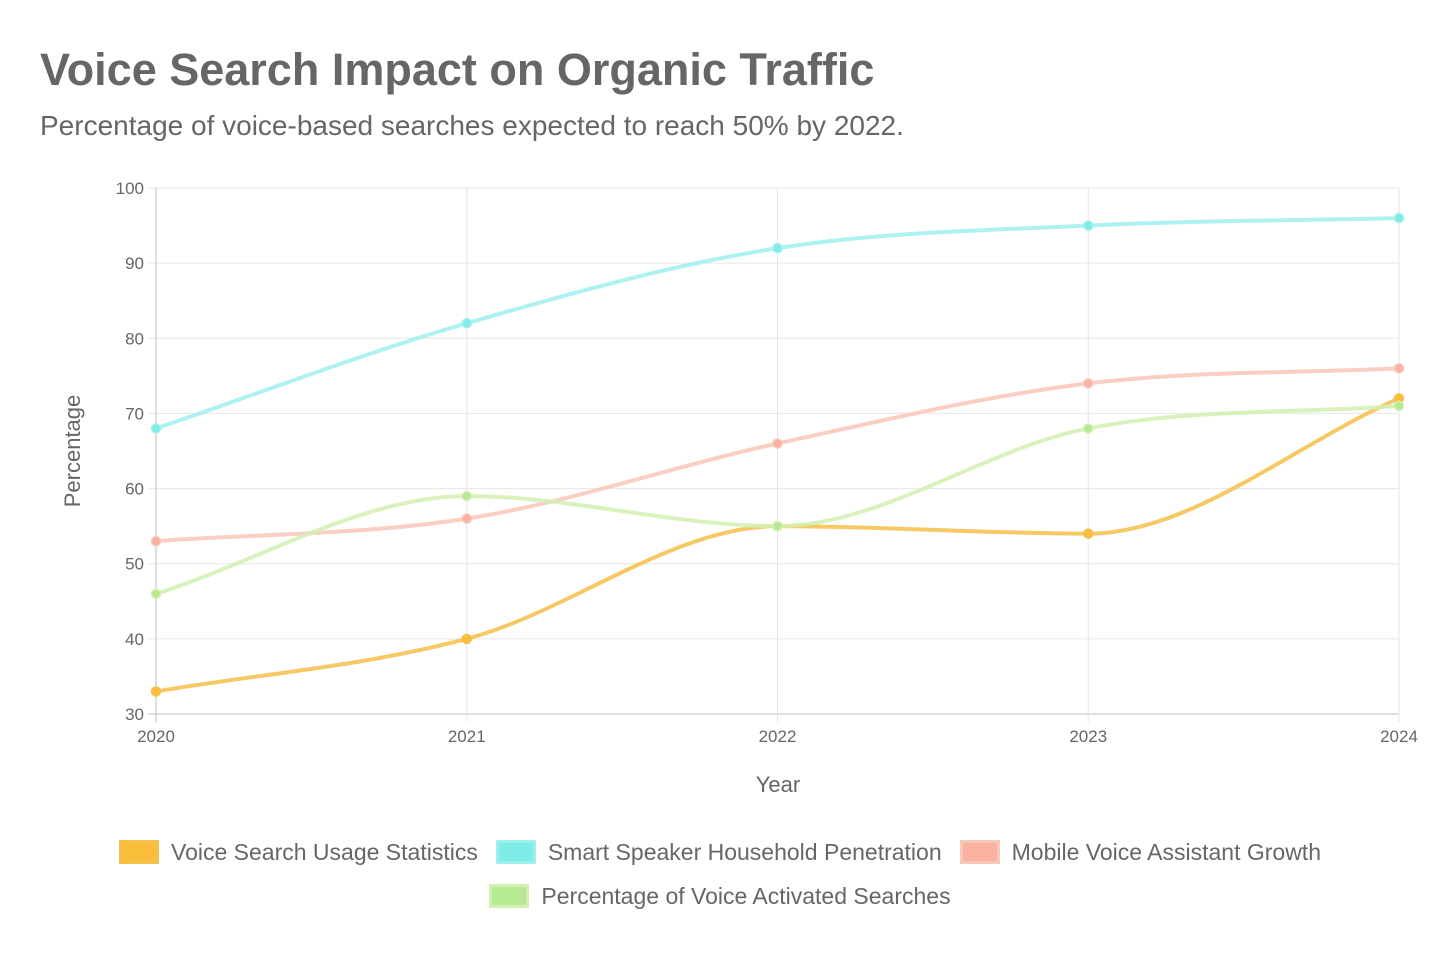  Describe the element at coordinates (72, 451) in the screenshot. I see `y-axis-label: Percentage` at that location.